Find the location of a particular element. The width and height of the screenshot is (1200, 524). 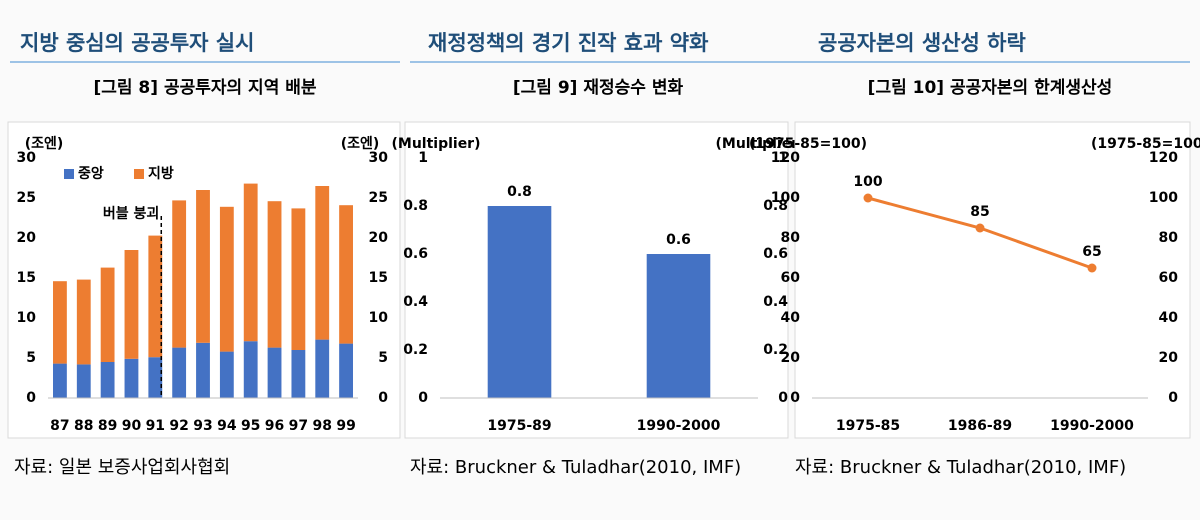

data-label: 85 is located at coordinates (979, 212).